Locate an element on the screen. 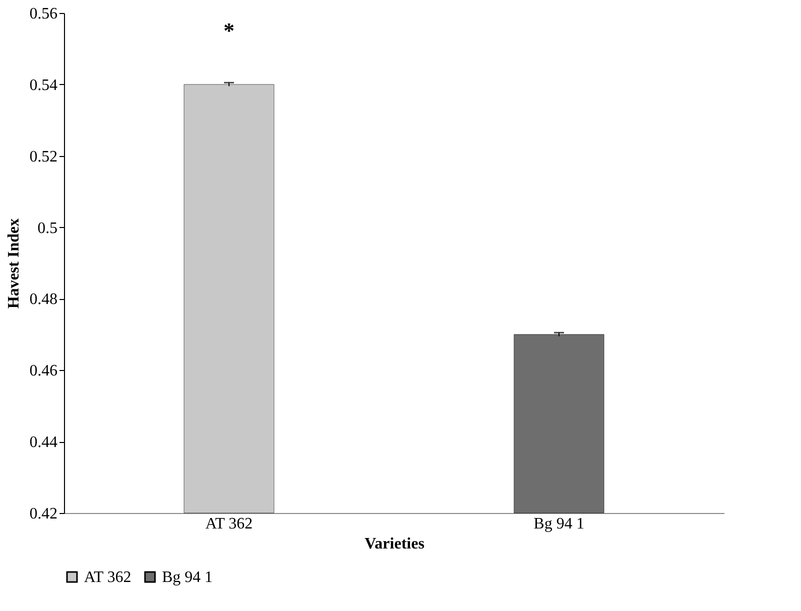  y-tick-label: 0.5 is located at coordinates (48, 228).